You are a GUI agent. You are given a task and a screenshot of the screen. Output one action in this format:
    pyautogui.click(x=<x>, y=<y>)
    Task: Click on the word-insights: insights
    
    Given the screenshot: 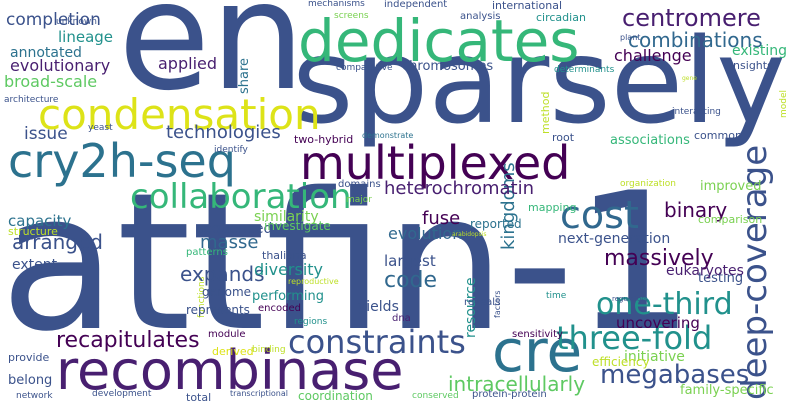 What is the action you would take?
    pyautogui.click(x=751, y=65)
    